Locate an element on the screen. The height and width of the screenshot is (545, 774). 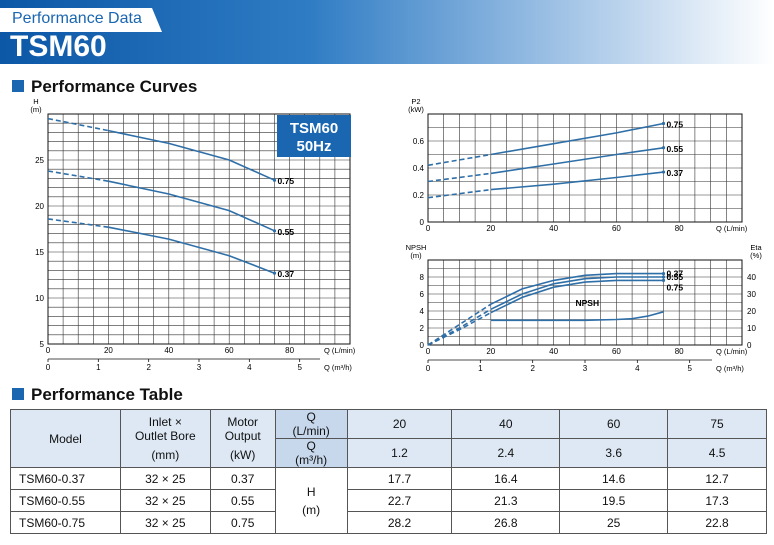
x-tick-label: 20 is located at coordinates (490, 351).